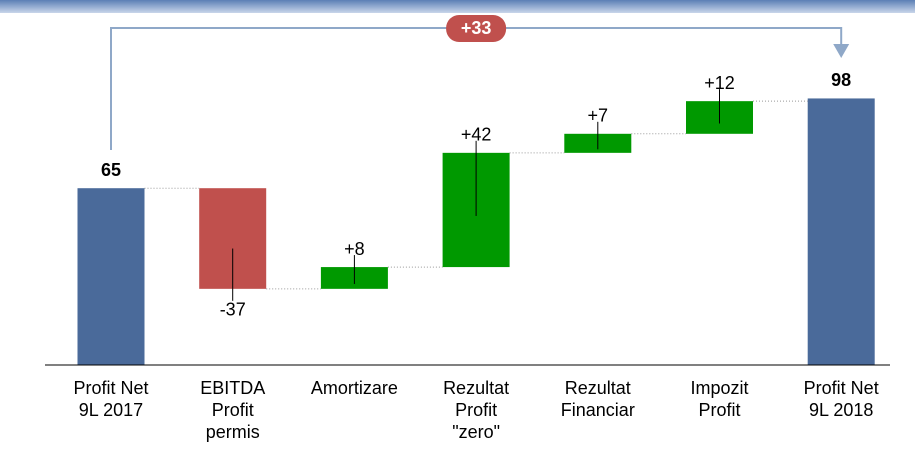 Image resolution: width=915 pixels, height=469 pixels. What do you see at coordinates (233, 310) in the screenshot?
I see `value-label: -37` at bounding box center [233, 310].